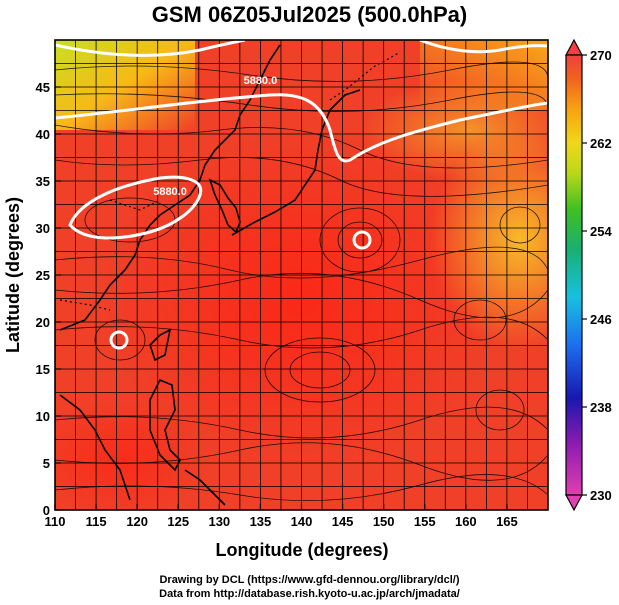 This screenshot has width=619, height=605. Describe the element at coordinates (43, 275) in the screenshot. I see `y-tick-label: 25` at that location.